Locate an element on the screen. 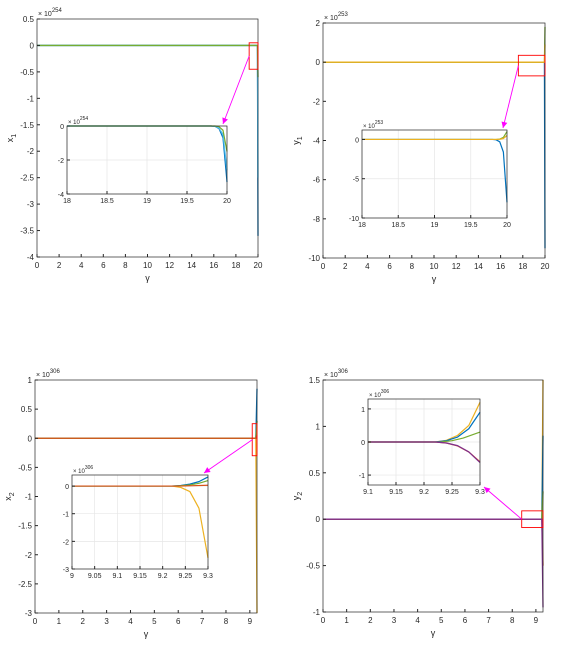 The width and height of the screenshot is (563, 651). chart-y2-inset-xtick-label-4: 9.3 is located at coordinates (480, 492).